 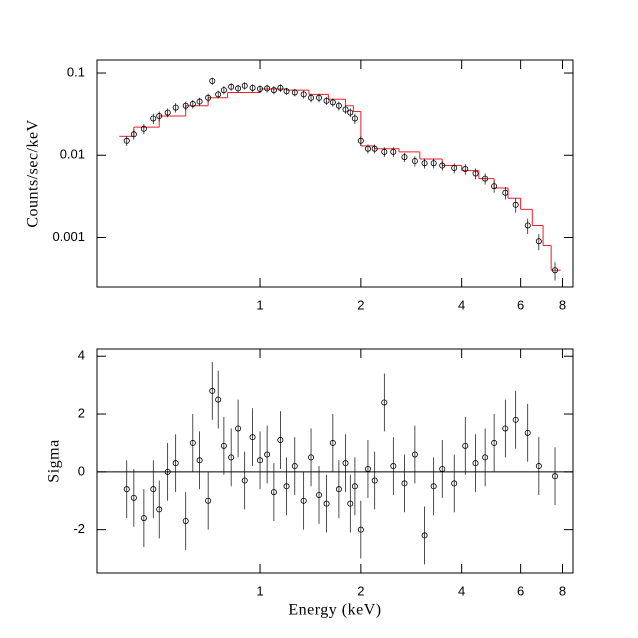 What do you see at coordinates (81, 470) in the screenshot?
I see `y-tick-label: 0` at bounding box center [81, 470].